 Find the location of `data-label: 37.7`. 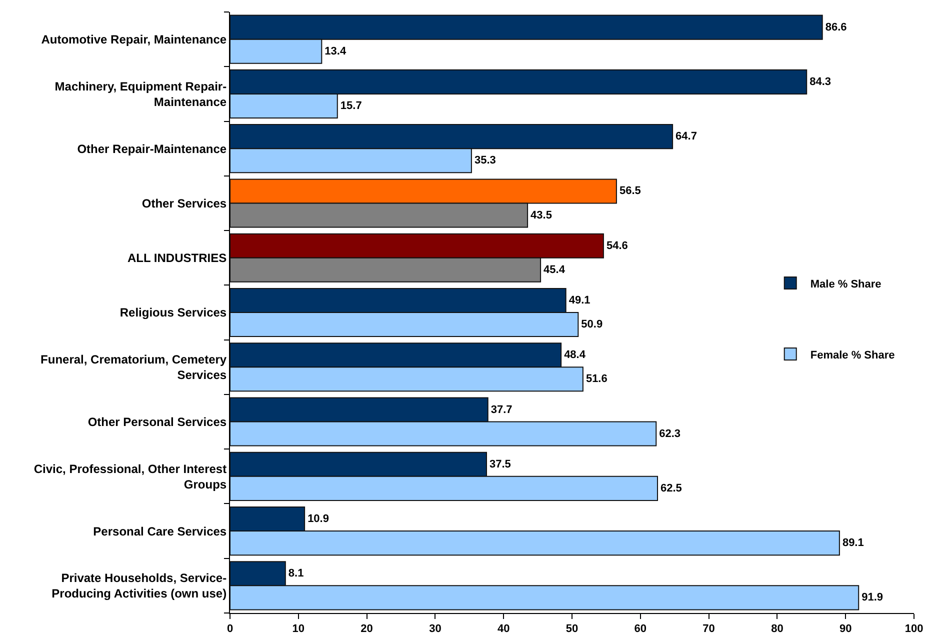

data-label: 37.7 is located at coordinates (501, 410).